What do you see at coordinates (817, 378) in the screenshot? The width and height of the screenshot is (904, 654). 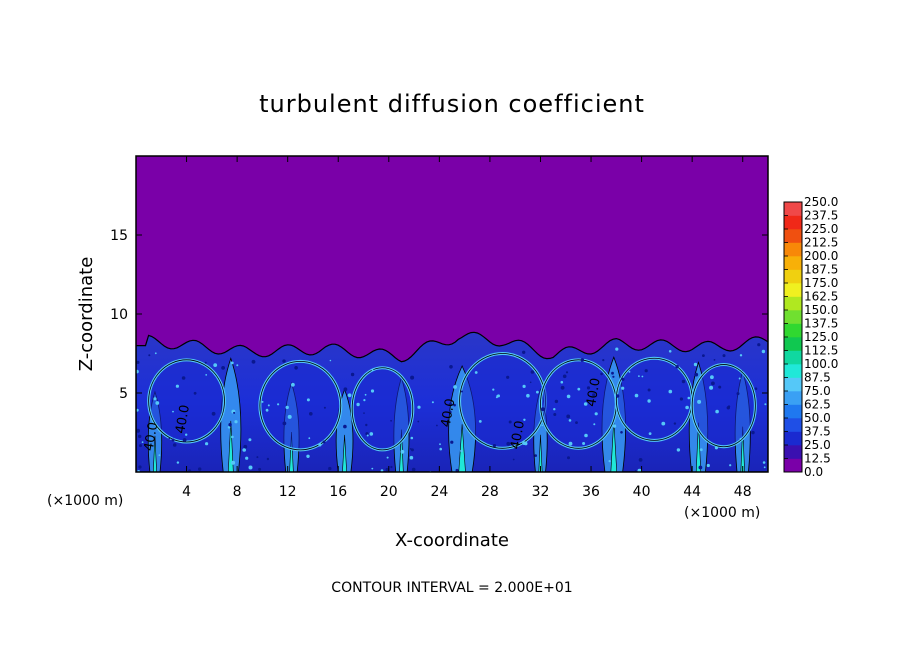 I see `colorbar-tick-label: 87.5` at bounding box center [817, 378].